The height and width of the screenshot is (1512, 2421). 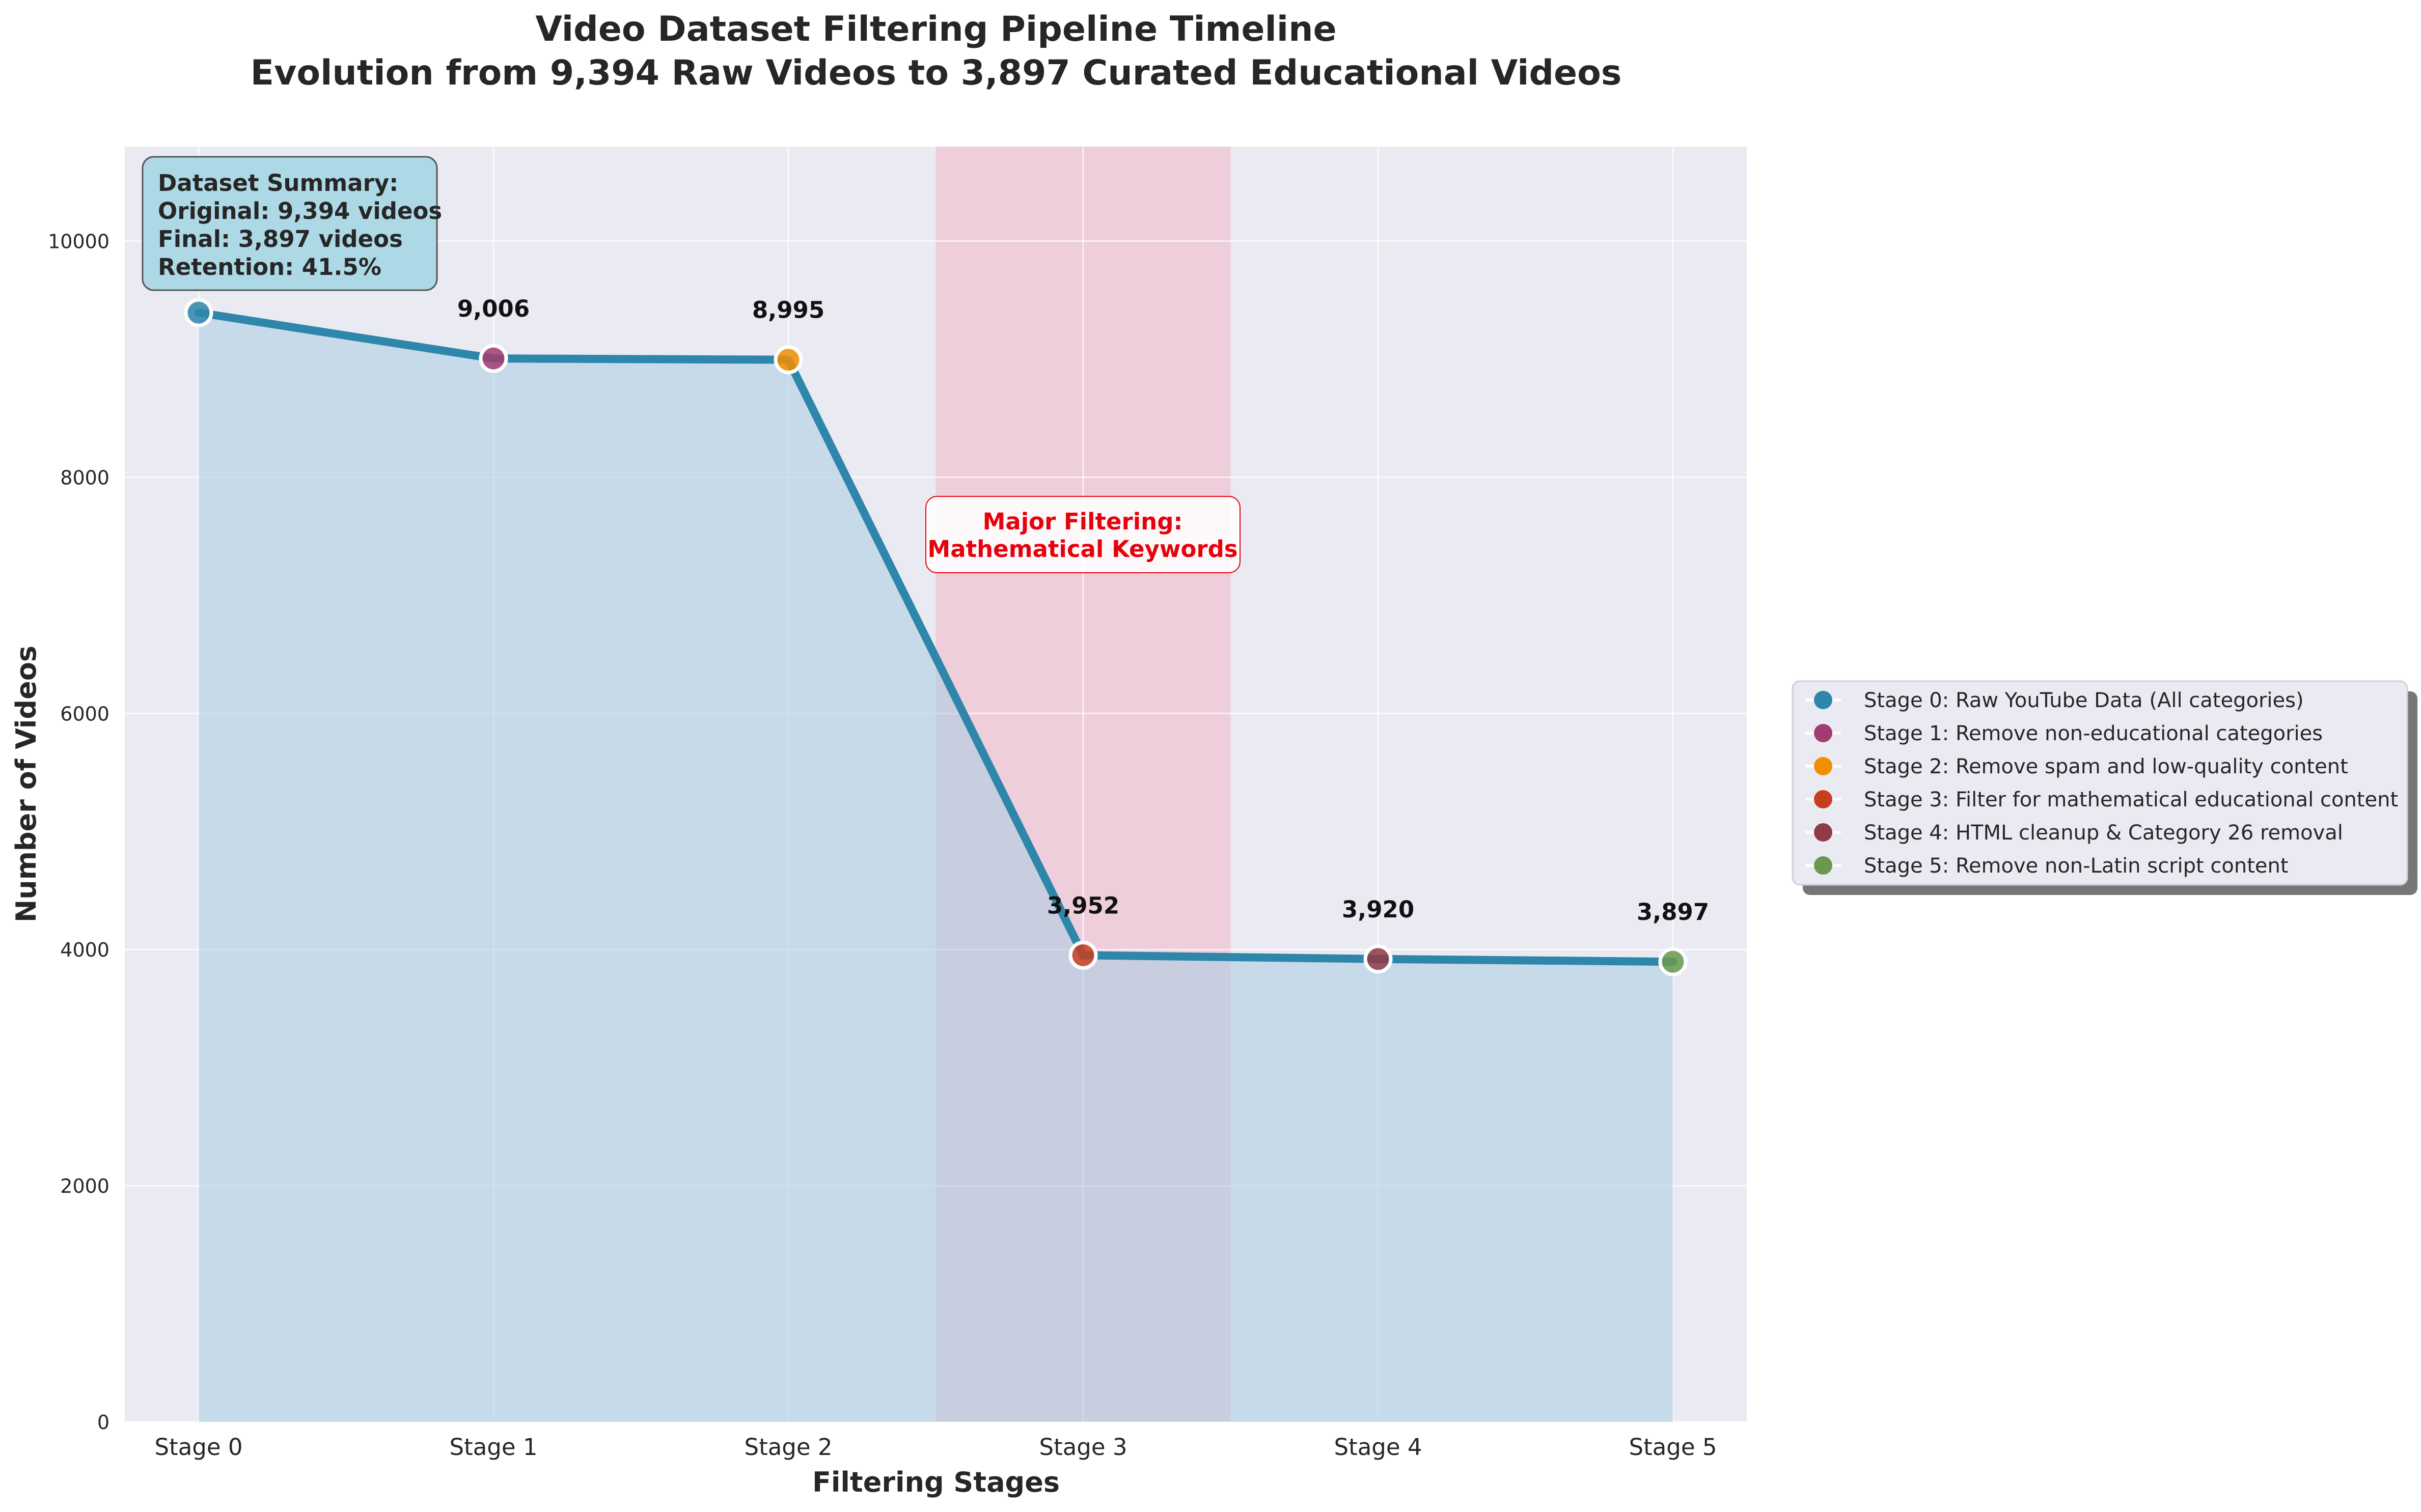 I want to click on summary-line: Original: 9,394 videos, so click(x=300, y=211).